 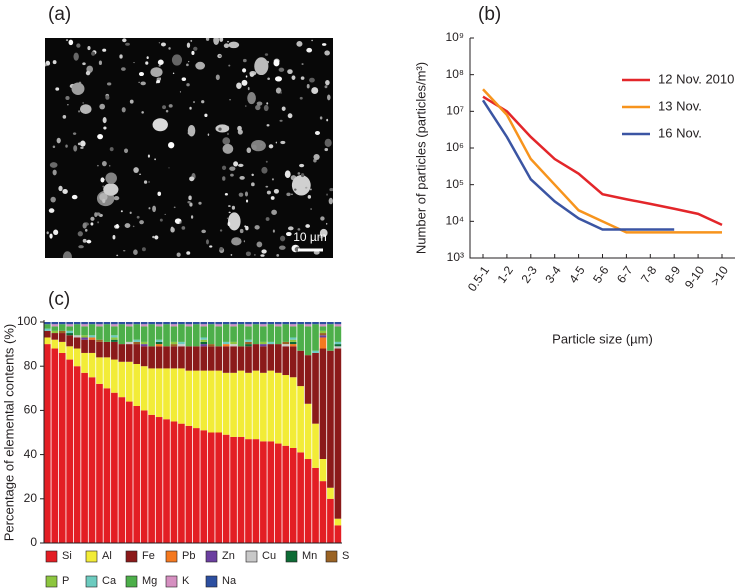 I want to click on x-tick-label: 6-7, so click(x=625, y=274).